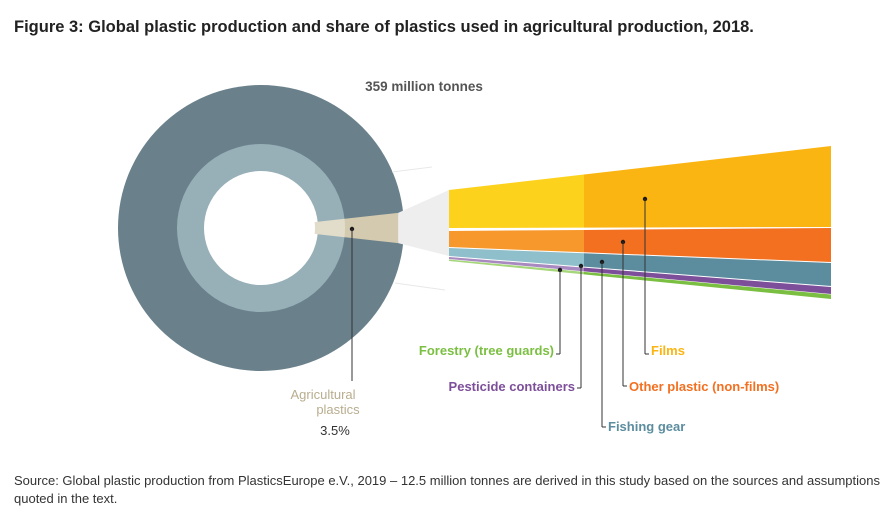 The height and width of the screenshot is (524, 896). I want to click on band-pesticide-containers-left, so click(516, 264).